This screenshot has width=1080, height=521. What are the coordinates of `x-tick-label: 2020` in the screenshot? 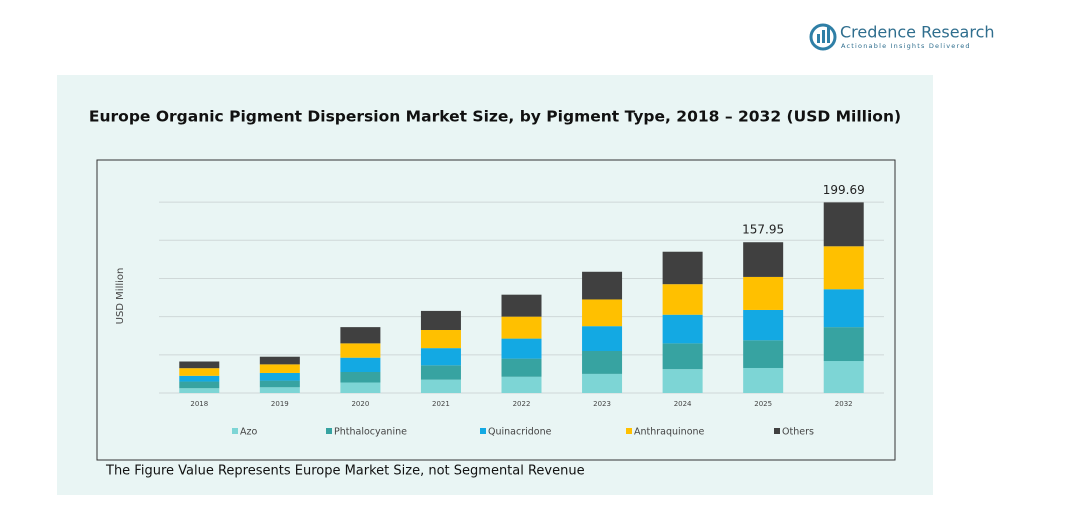 It's located at (360, 404).